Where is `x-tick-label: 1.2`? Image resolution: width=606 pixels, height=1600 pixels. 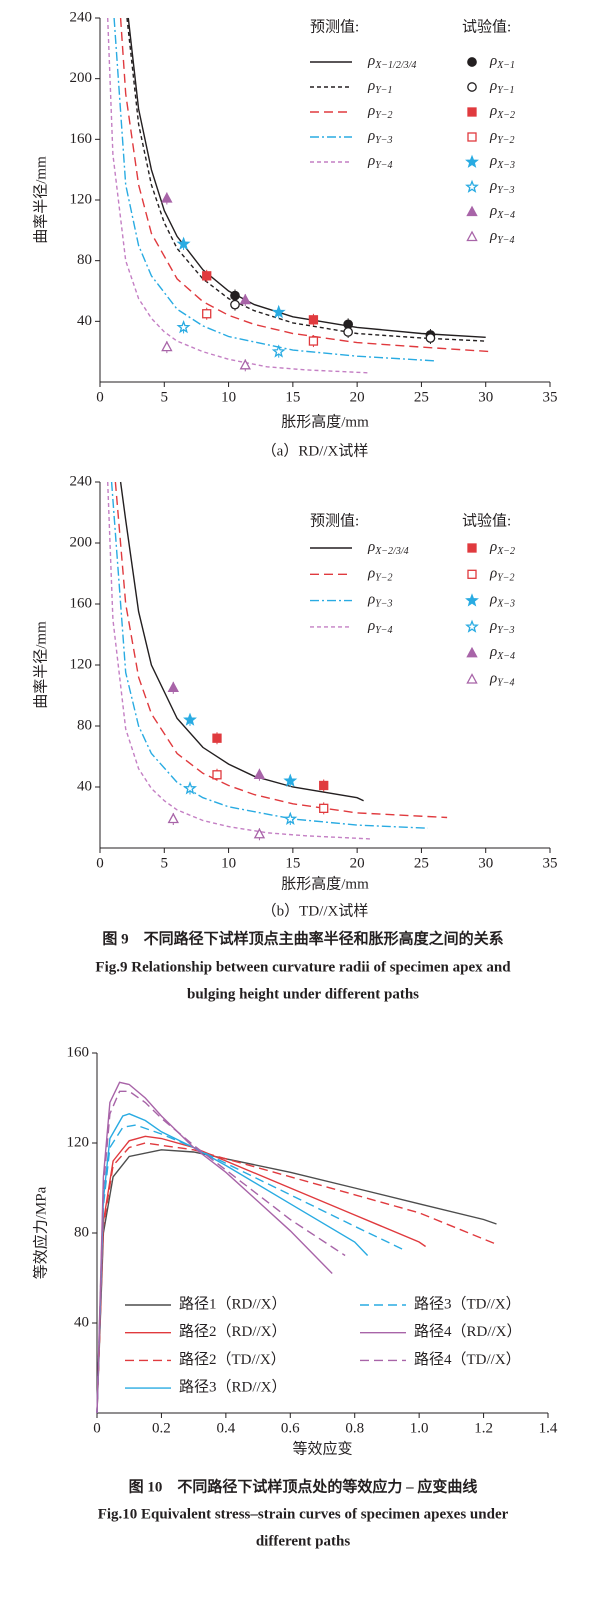
x-tick-label: 1.2 is located at coordinates (483, 1428).